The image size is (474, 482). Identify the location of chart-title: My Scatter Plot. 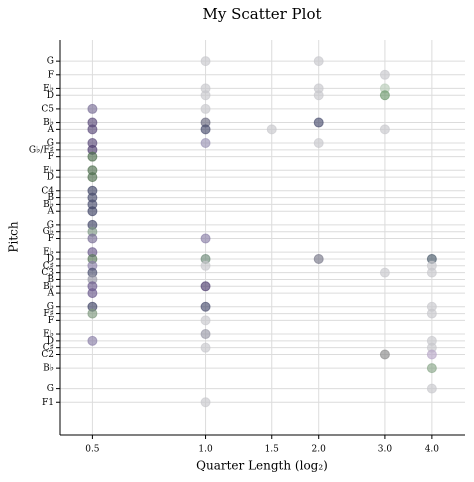
(261, 14).